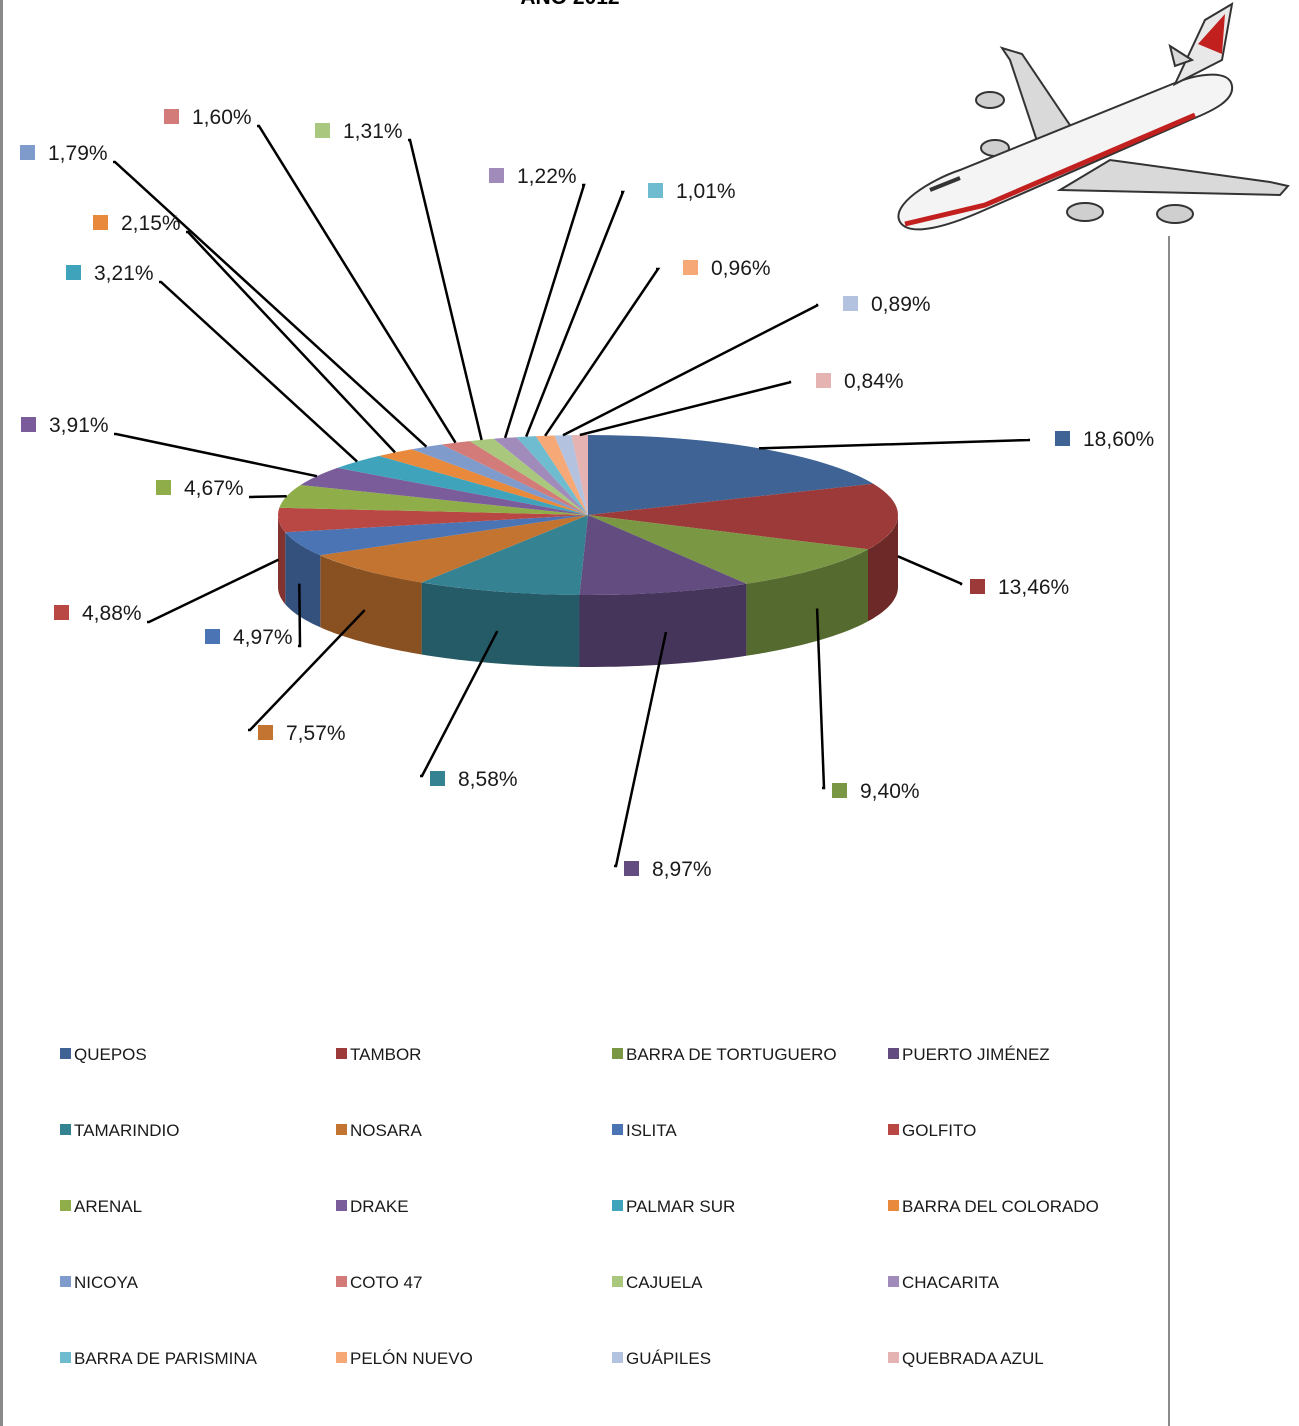 This screenshot has height=1426, width=1299. Describe the element at coordinates (668, 1358) in the screenshot. I see `legend-label-guapiles: GUÁPILES` at that location.